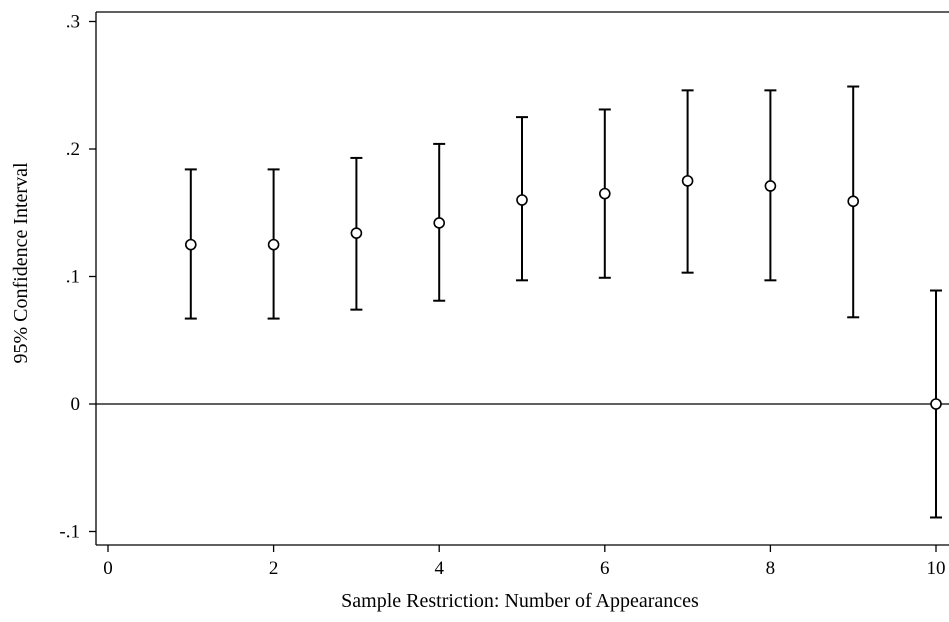 This screenshot has width=949, height=622. Describe the element at coordinates (936, 568) in the screenshot. I see `x-tick-label: 10` at that location.